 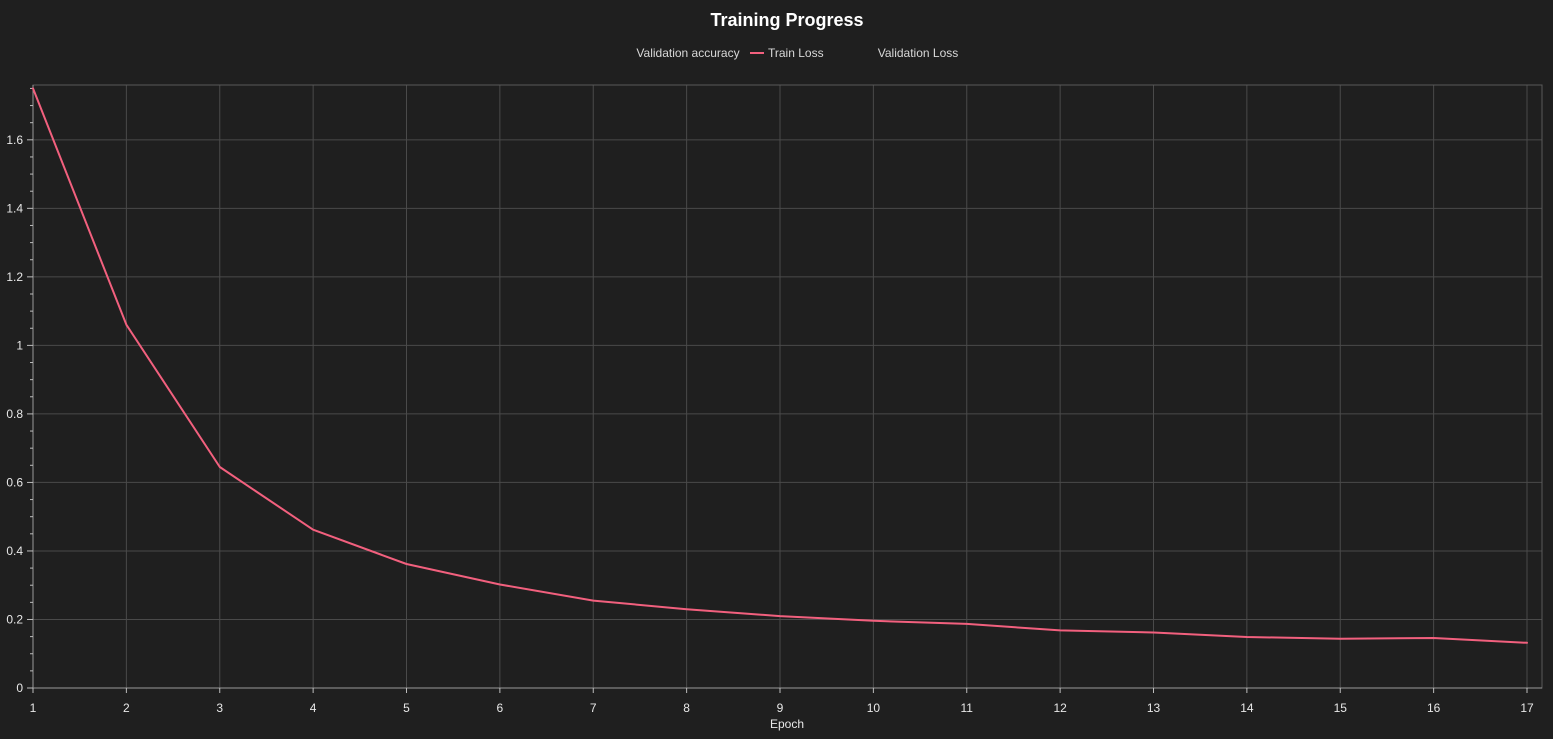 What do you see at coordinates (1527, 708) in the screenshot?
I see `x-tick-label: 17` at bounding box center [1527, 708].